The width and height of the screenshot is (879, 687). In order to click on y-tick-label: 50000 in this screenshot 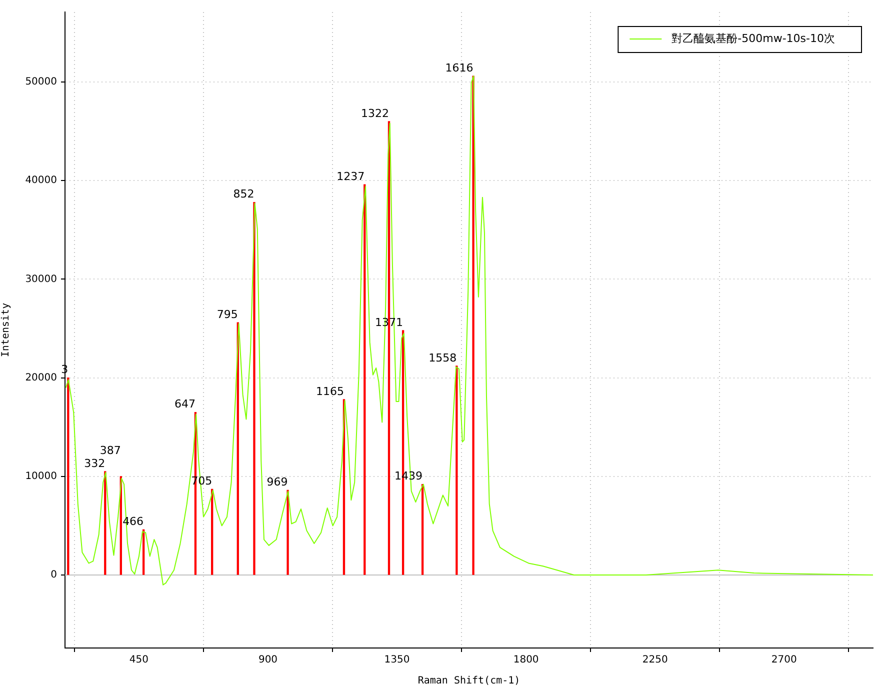, I will do `click(41, 82)`.